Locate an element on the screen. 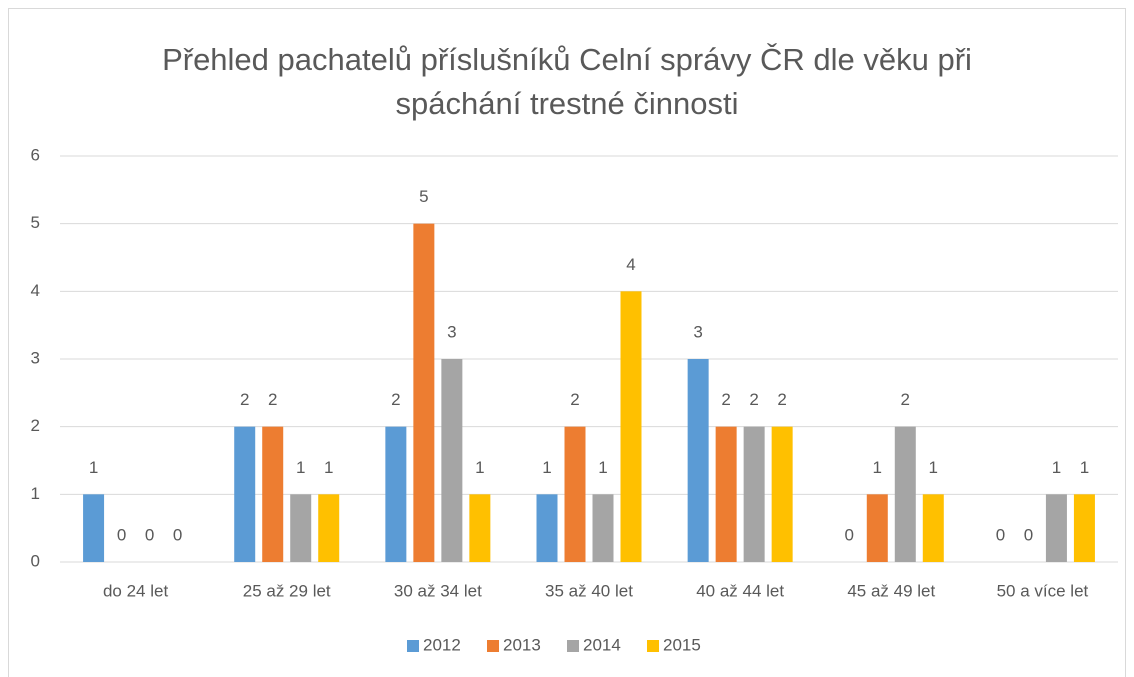 This screenshot has width=1134, height=677. x-tick-label: 35 až 40 let is located at coordinates (589, 590).